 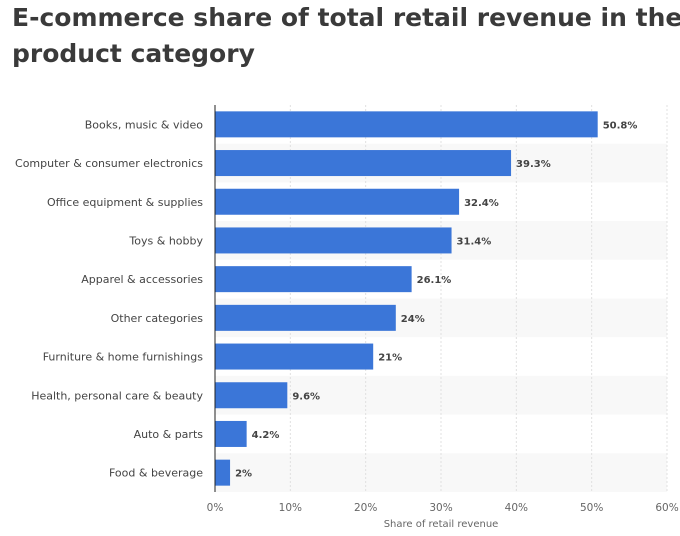 What do you see at coordinates (165, 240) in the screenshot?
I see `category-label: Toys & hobby` at bounding box center [165, 240].